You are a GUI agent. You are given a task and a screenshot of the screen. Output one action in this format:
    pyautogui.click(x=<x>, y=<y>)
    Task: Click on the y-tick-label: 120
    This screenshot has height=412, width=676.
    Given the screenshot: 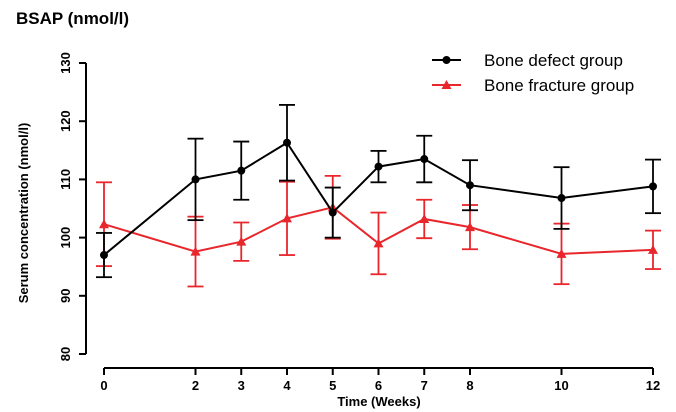 What is the action you would take?
    pyautogui.click(x=65, y=121)
    